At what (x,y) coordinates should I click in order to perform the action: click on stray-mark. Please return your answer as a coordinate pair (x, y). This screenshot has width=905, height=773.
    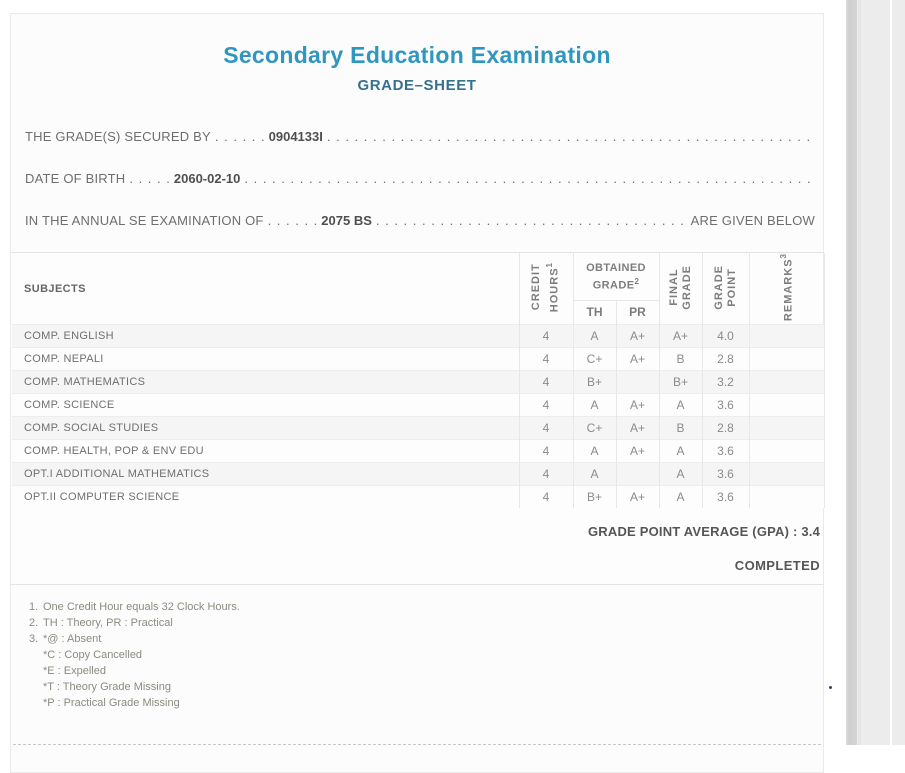
    Looking at the image, I should click on (830, 687).